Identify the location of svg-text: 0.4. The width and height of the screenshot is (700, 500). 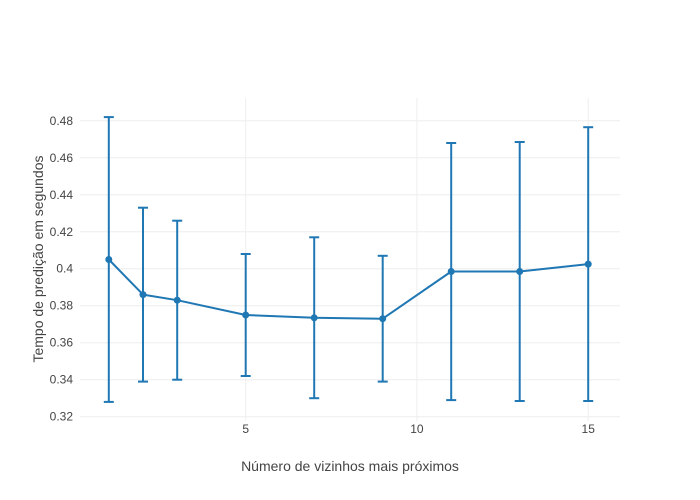
(64, 269).